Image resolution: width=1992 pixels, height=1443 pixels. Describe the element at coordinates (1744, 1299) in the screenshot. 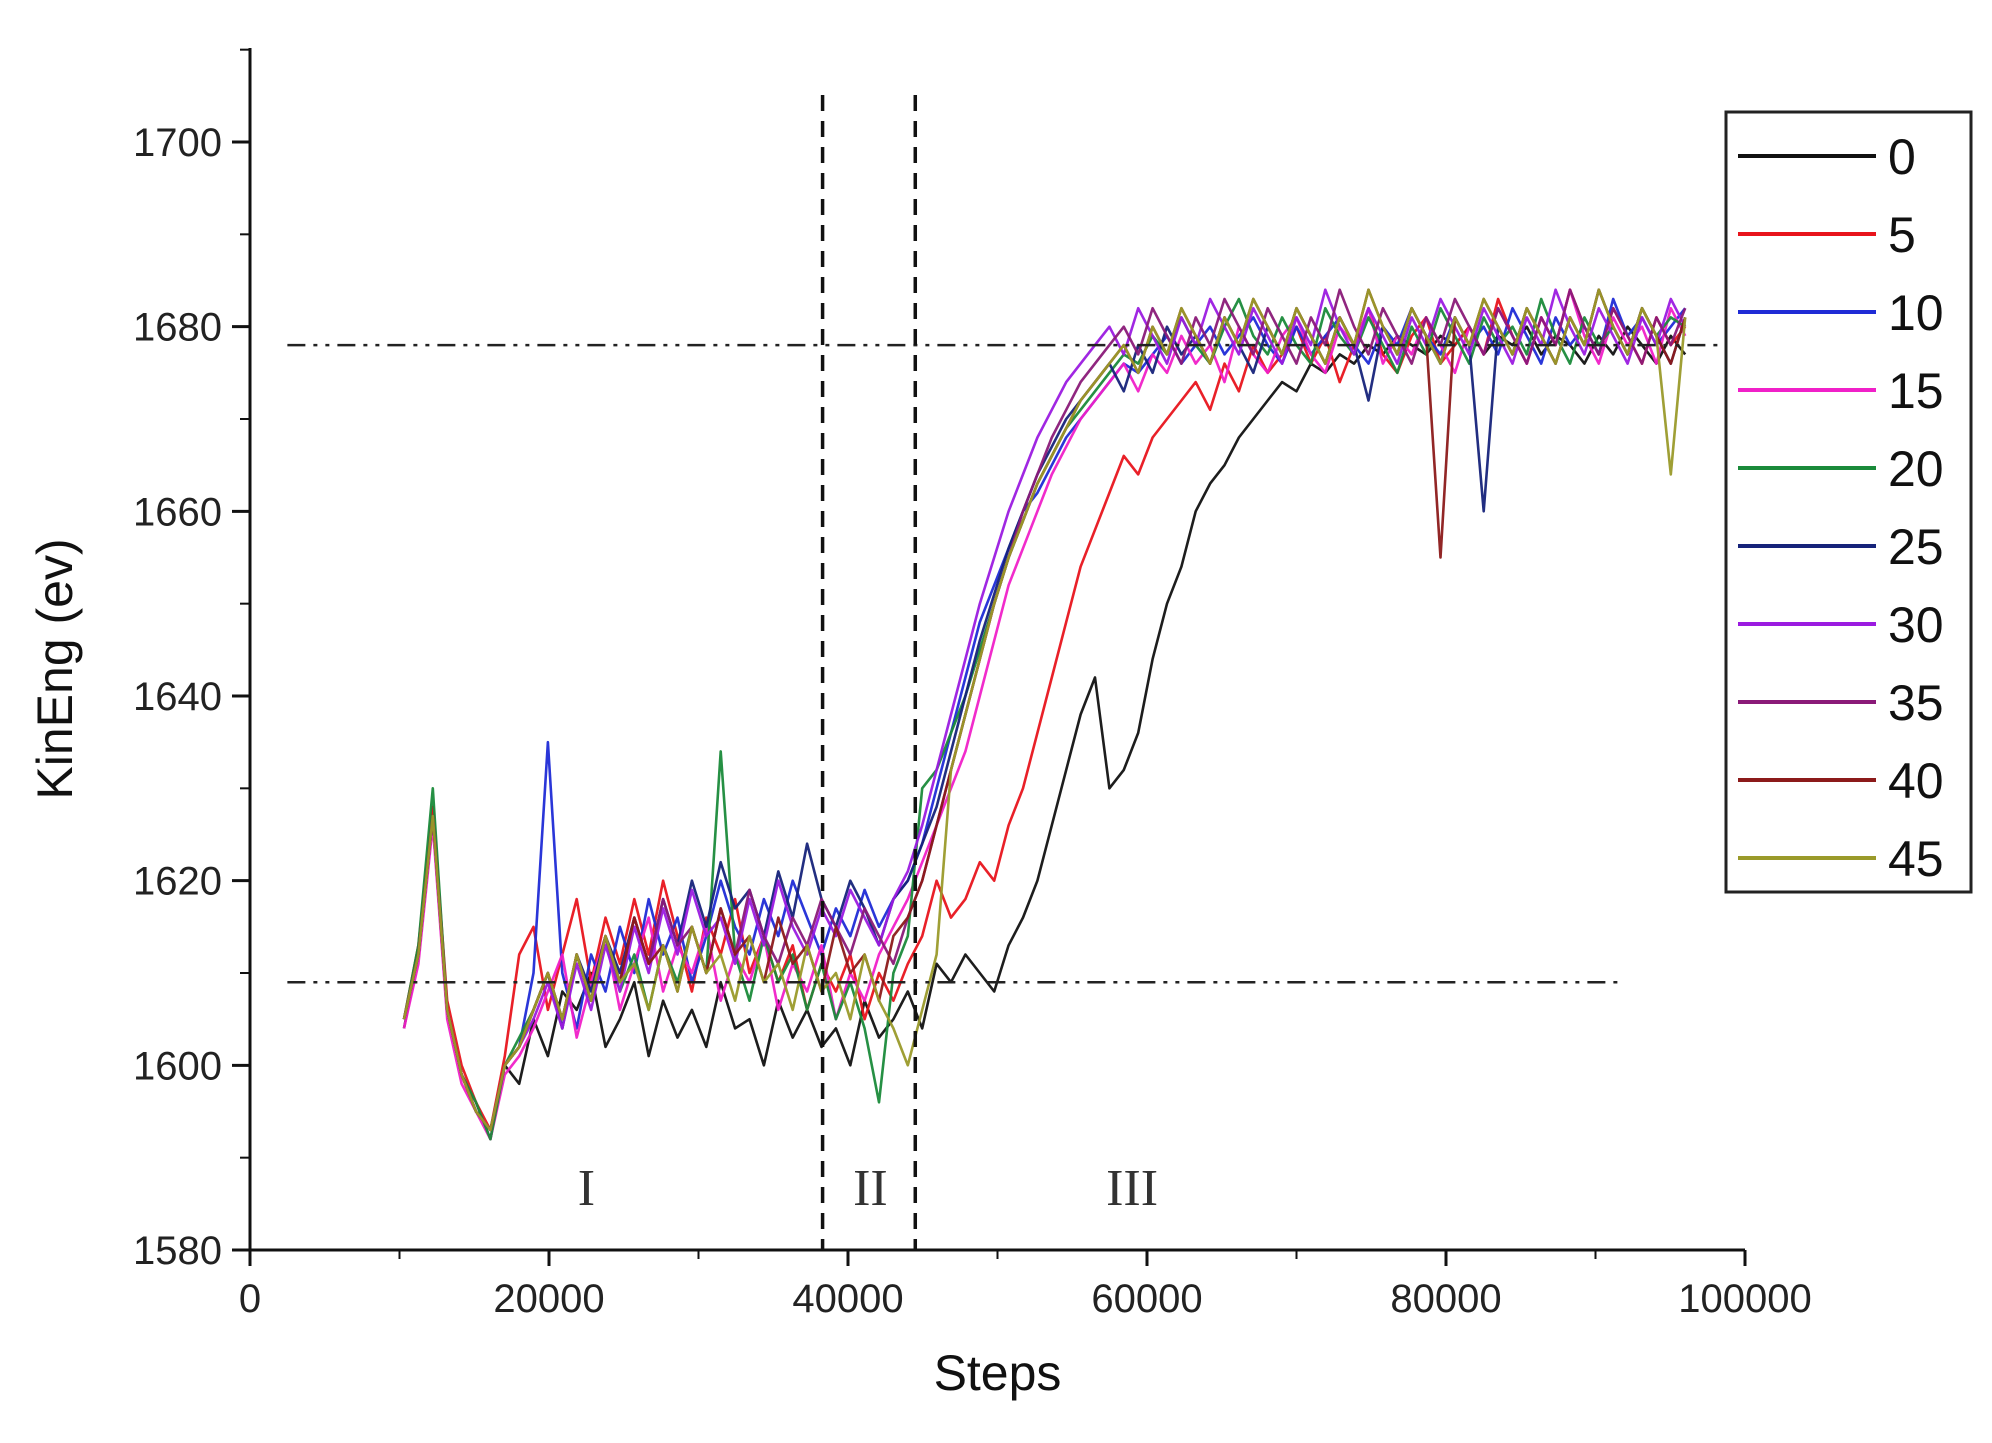

I see `x-tick-label: 100000` at that location.